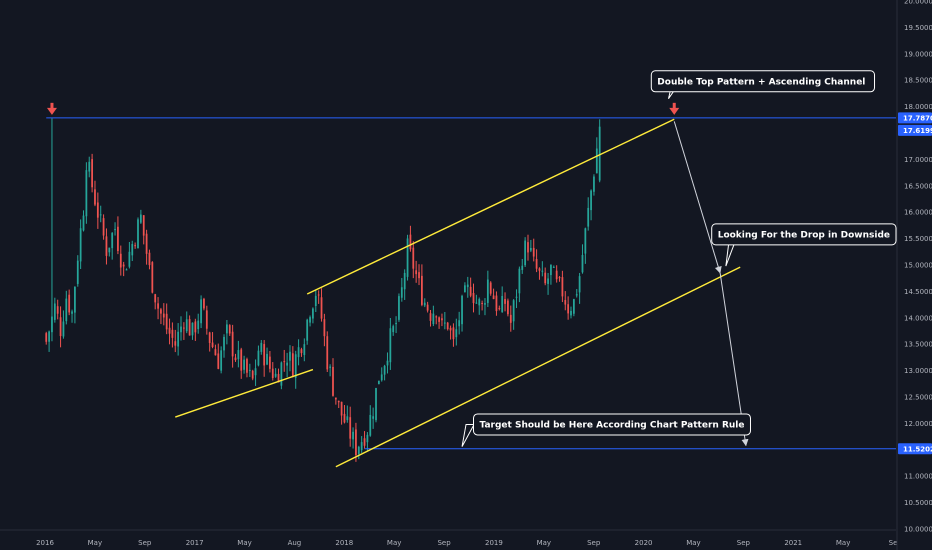 This screenshot has height=550, width=932. I want to click on y-tick-label: 11.00000, so click(918, 477).